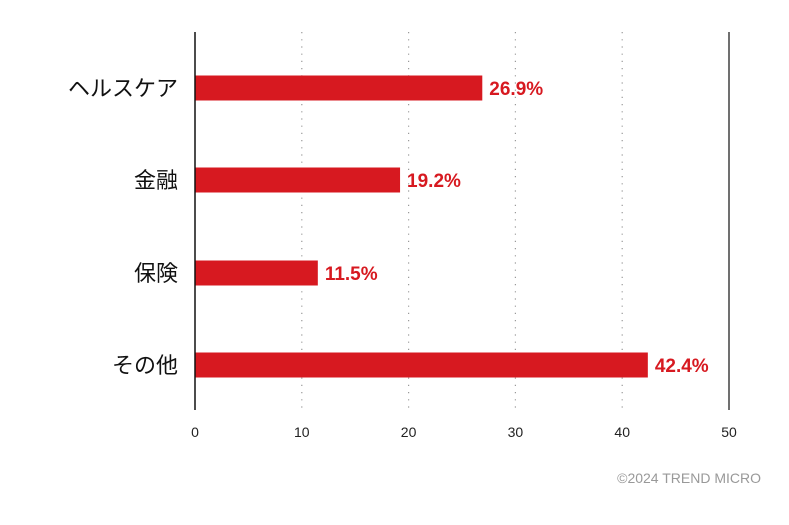  Describe the element at coordinates (123, 89) in the screenshot. I see `category-label: ヘルスケア` at that location.